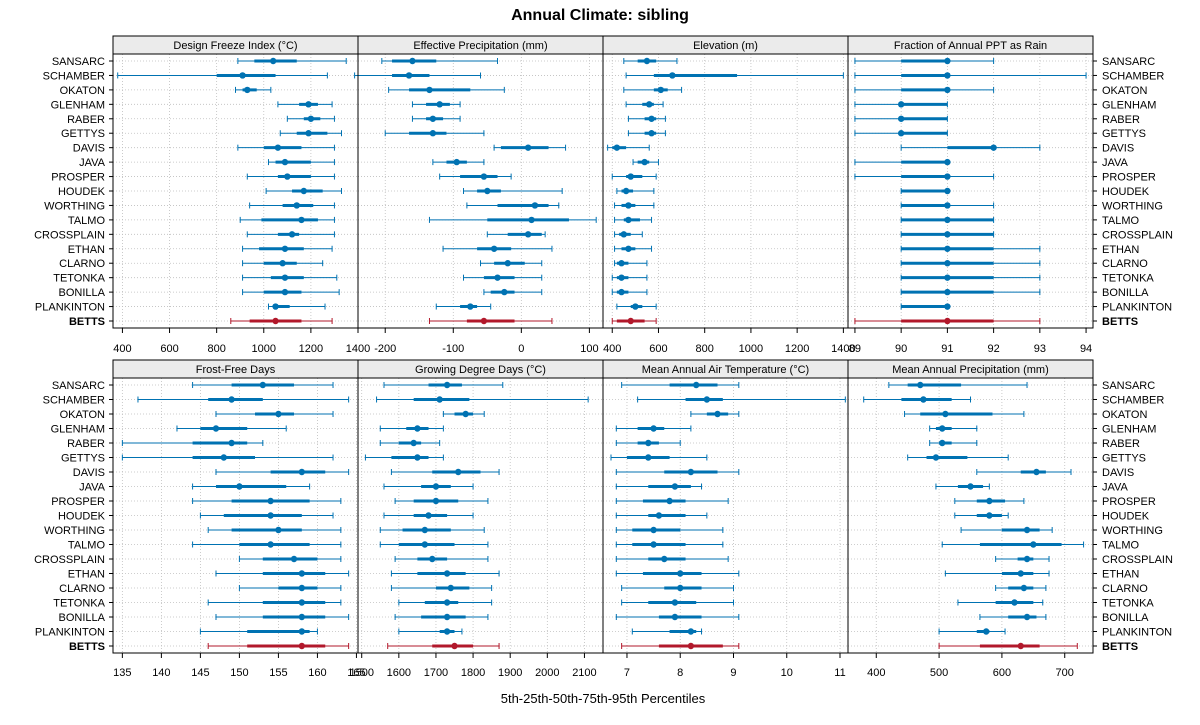 This screenshot has width=1200, height=725. Describe the element at coordinates (480, 46) in the screenshot. I see `panel-2-strip-title: Effective Precipitation (mm)` at that location.